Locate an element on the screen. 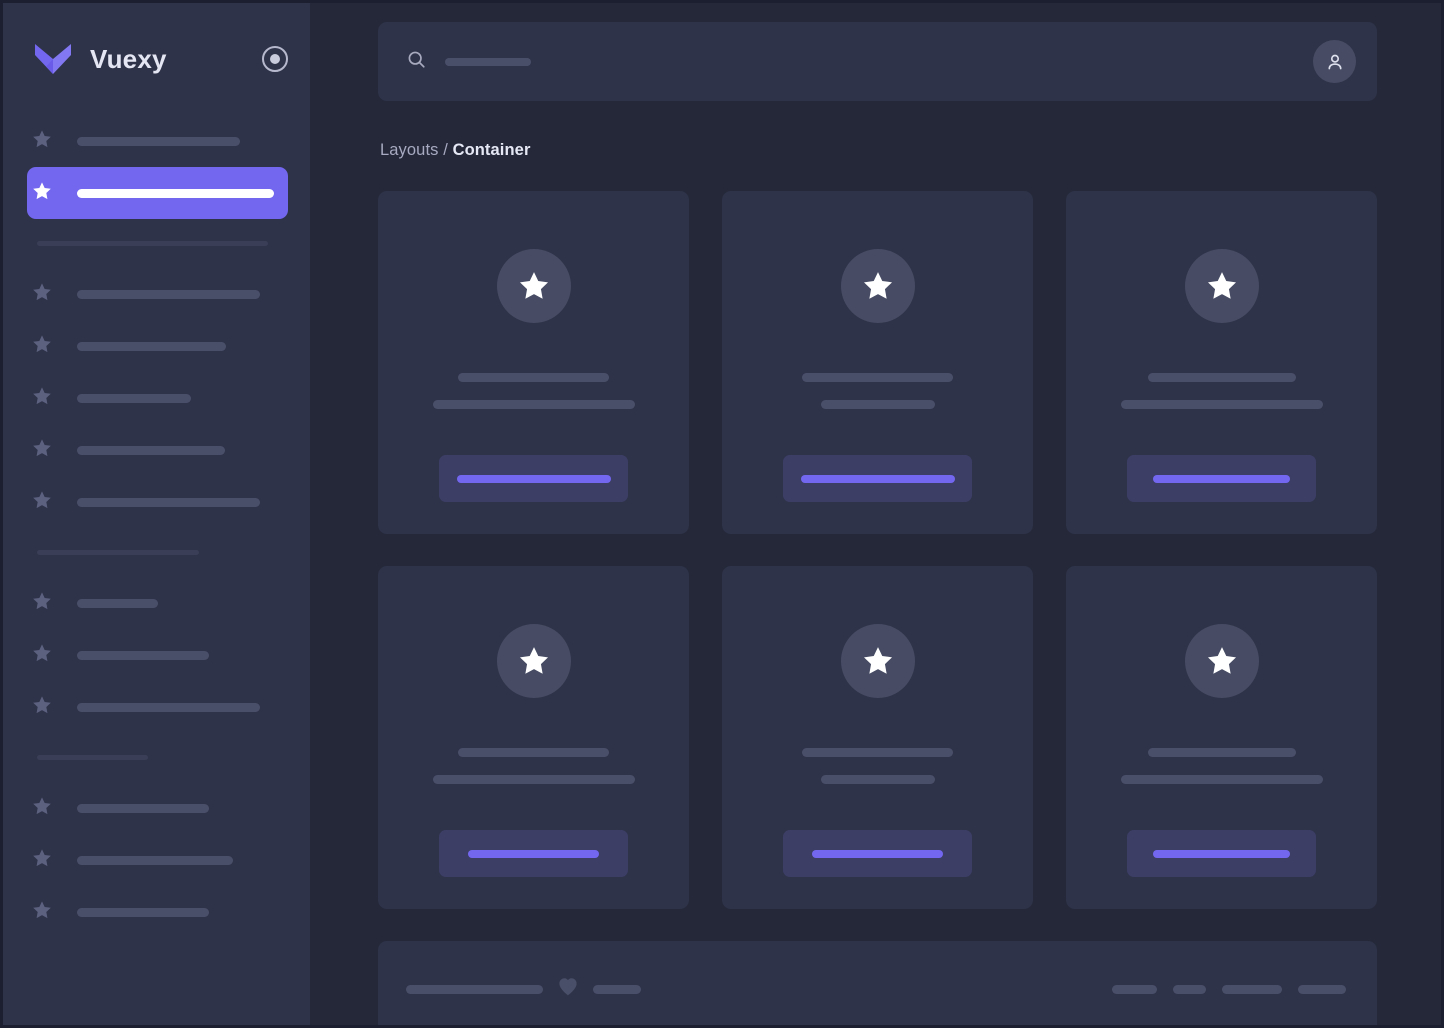  search-icon is located at coordinates (416, 62).